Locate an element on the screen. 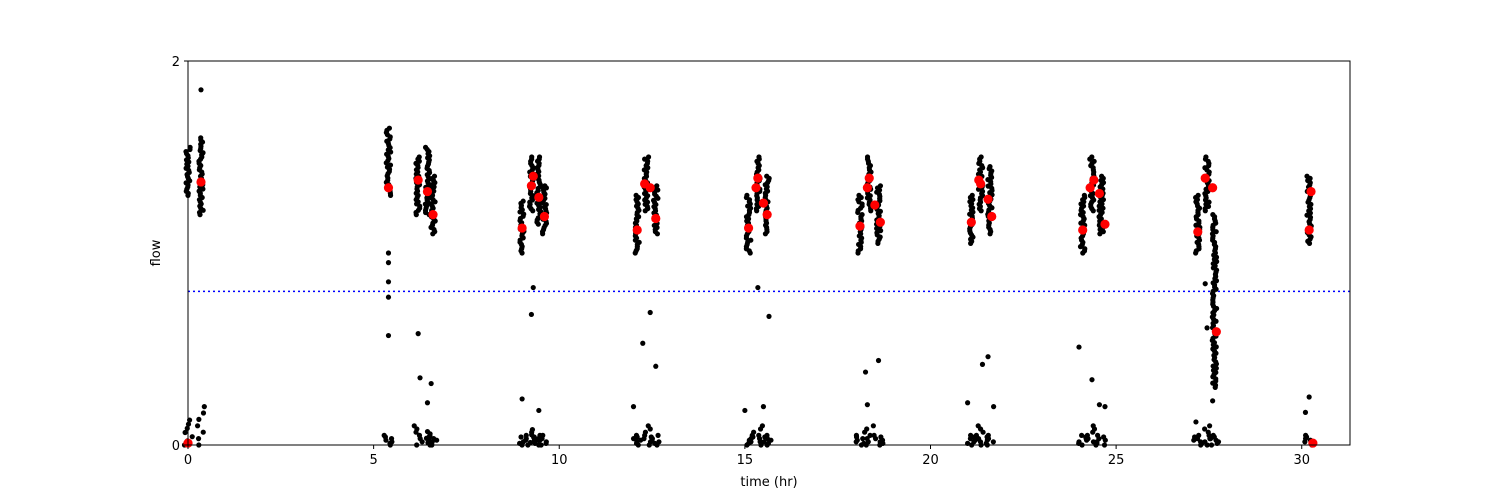  x-tick-label: 20 is located at coordinates (930, 460).